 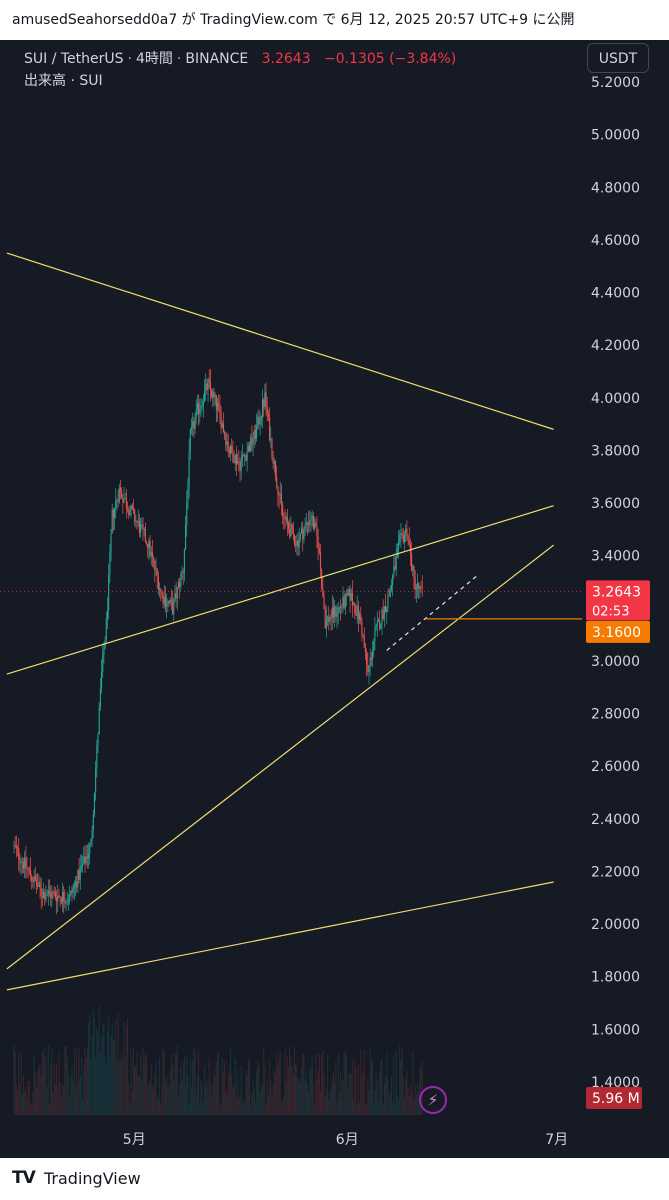 What do you see at coordinates (433, 1100) in the screenshot?
I see `bolt-icon: ⚡` at bounding box center [433, 1100].